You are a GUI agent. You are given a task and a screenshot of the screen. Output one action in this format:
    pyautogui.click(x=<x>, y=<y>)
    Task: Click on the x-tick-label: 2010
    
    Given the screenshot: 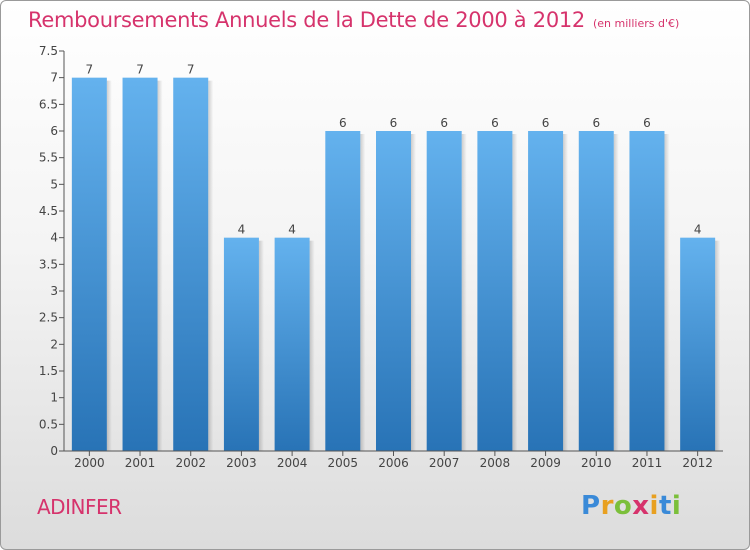 What is the action you would take?
    pyautogui.click(x=596, y=463)
    